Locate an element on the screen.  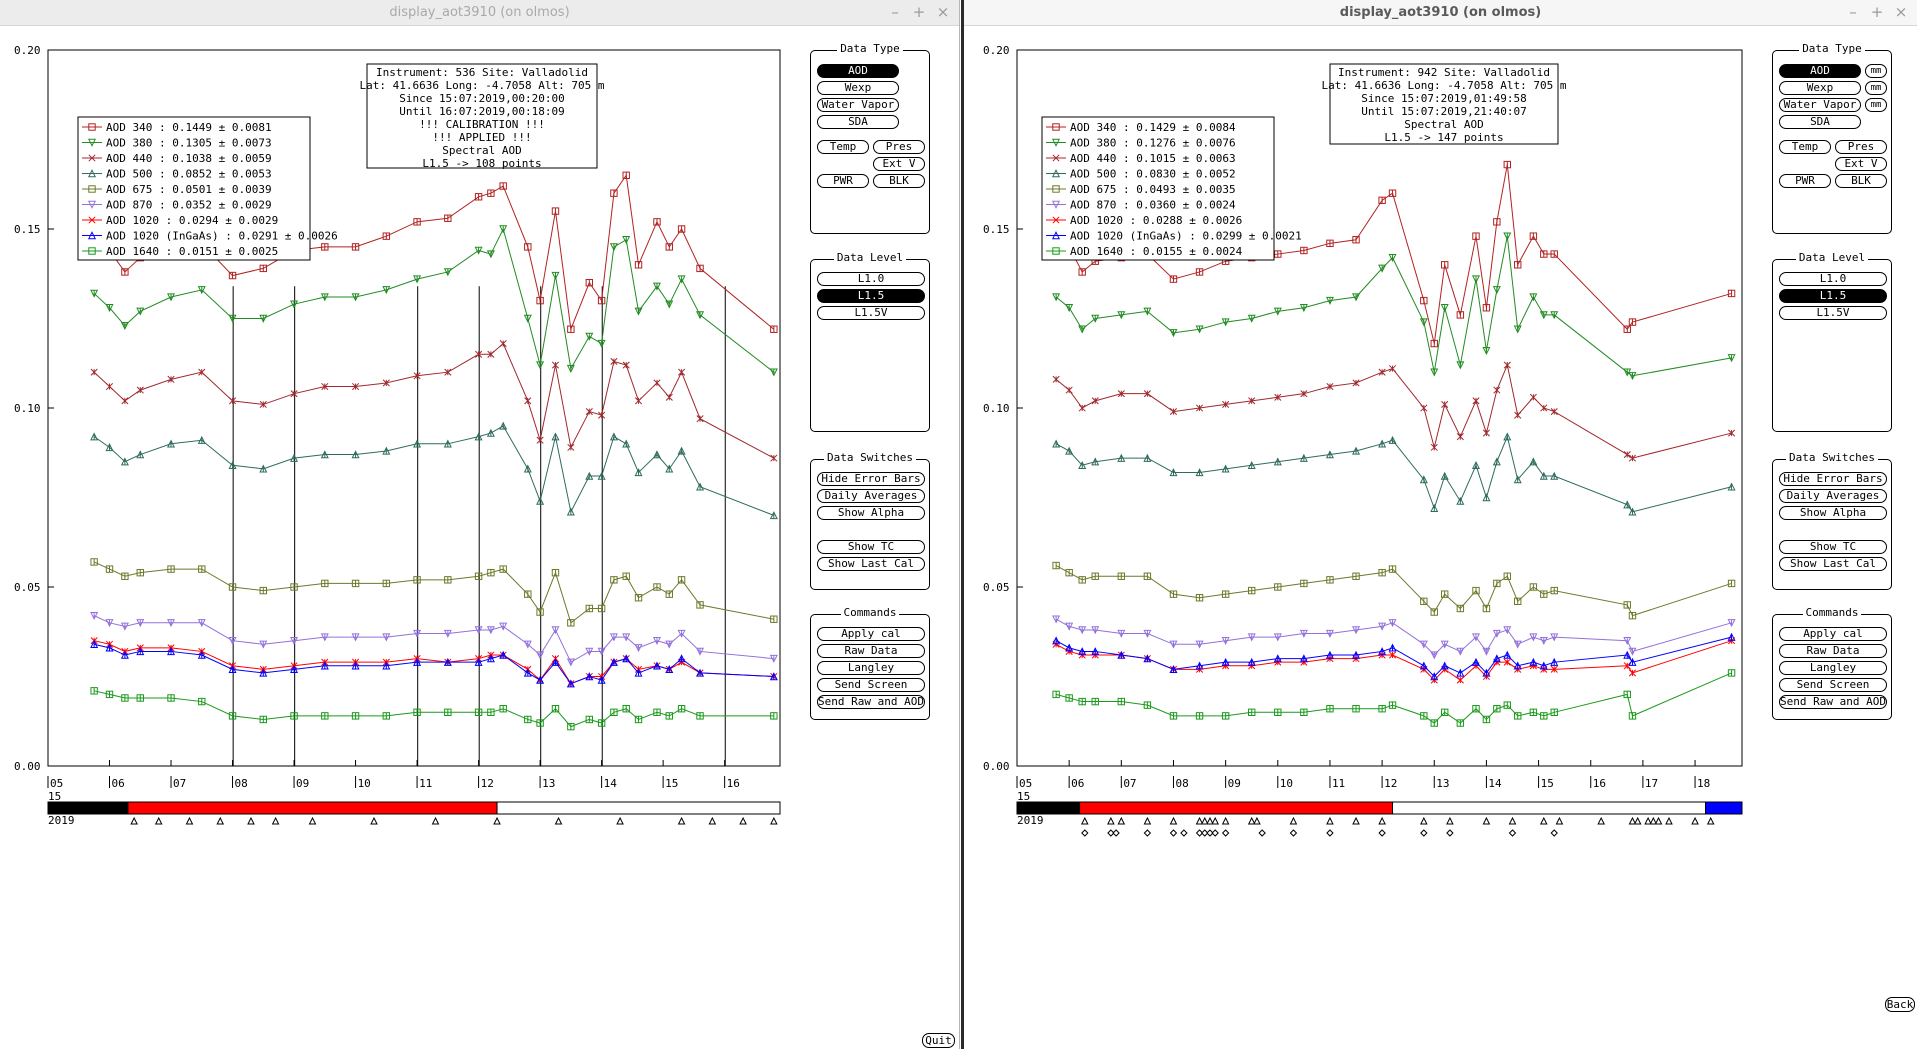
info-line: Until 16:07:2019,00:18:09 is located at coordinates (482, 111).